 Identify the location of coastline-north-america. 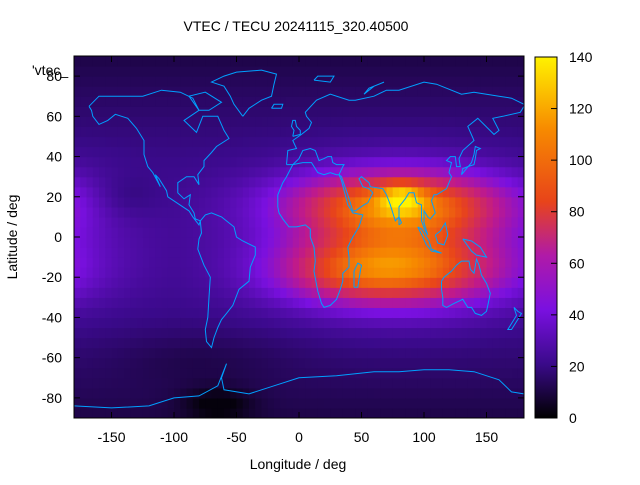
(159, 157).